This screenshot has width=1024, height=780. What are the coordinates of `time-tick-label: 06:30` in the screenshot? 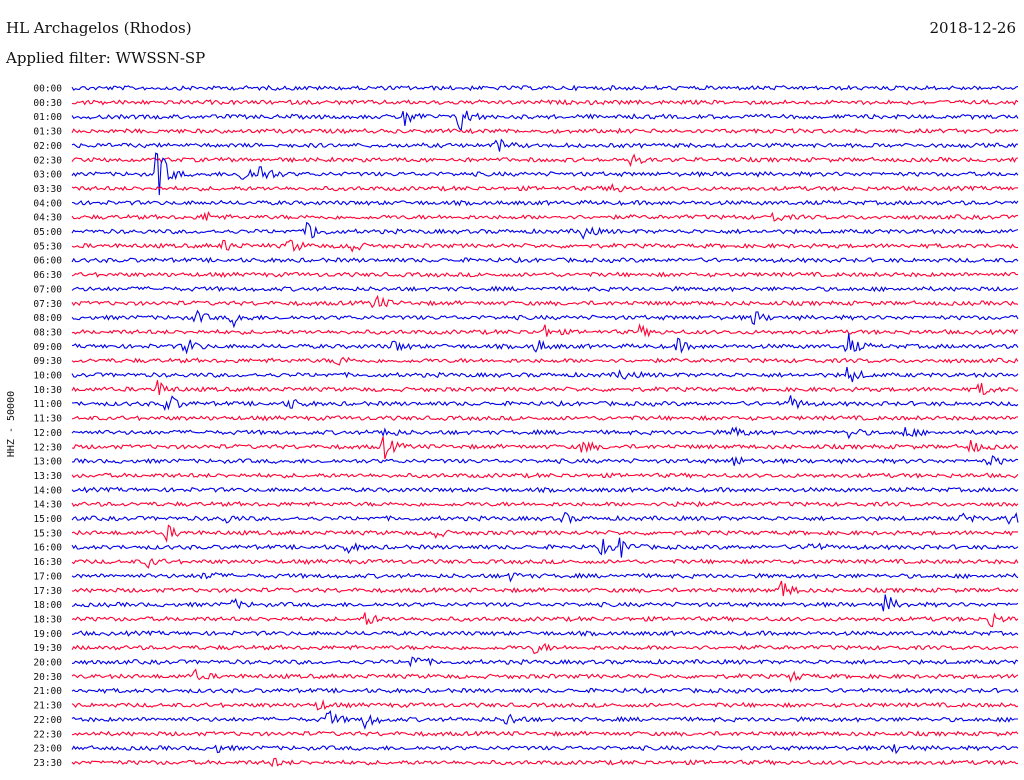 It's located at (47, 275).